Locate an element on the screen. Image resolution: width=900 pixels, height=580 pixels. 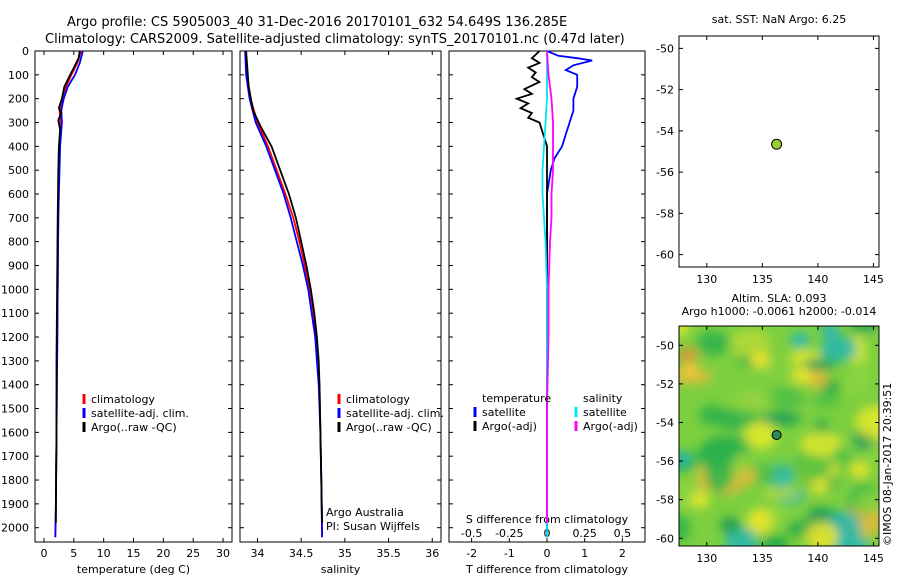
y-tick-label: 1500 is located at coordinates (15, 409).